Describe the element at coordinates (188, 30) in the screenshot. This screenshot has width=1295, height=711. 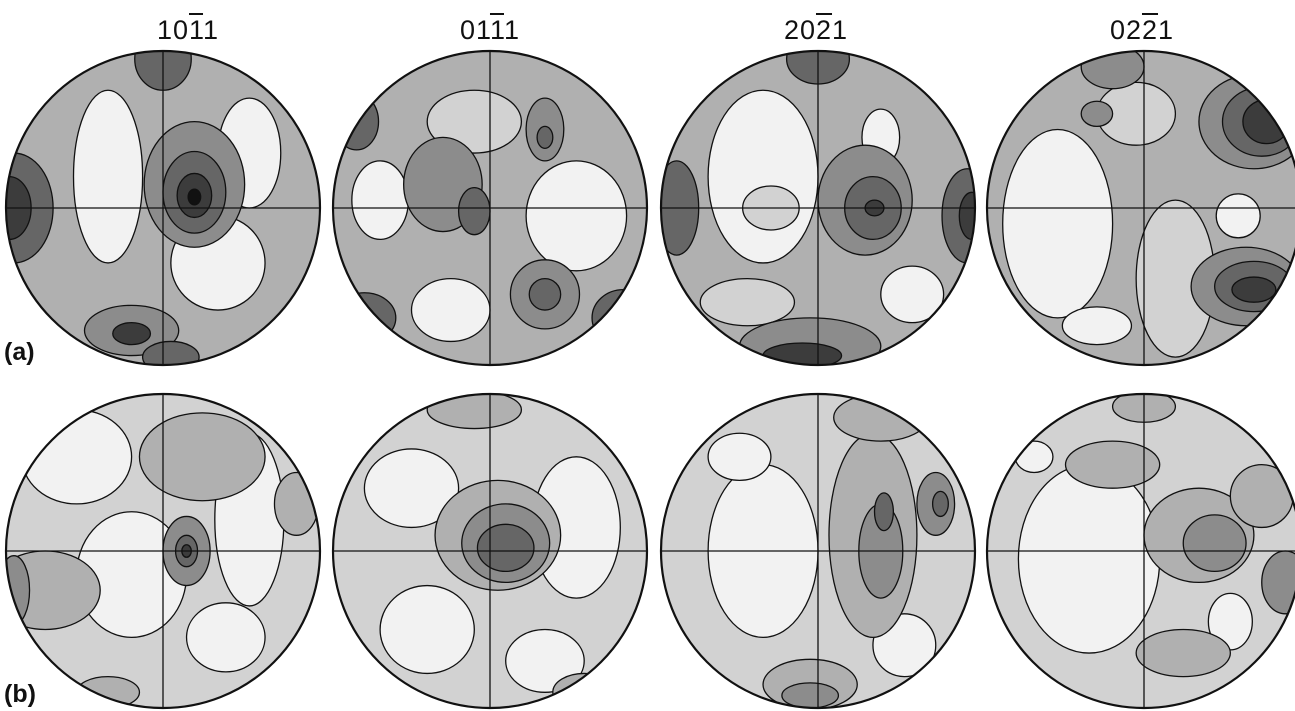
I see `column-title-1: 1011` at that location.